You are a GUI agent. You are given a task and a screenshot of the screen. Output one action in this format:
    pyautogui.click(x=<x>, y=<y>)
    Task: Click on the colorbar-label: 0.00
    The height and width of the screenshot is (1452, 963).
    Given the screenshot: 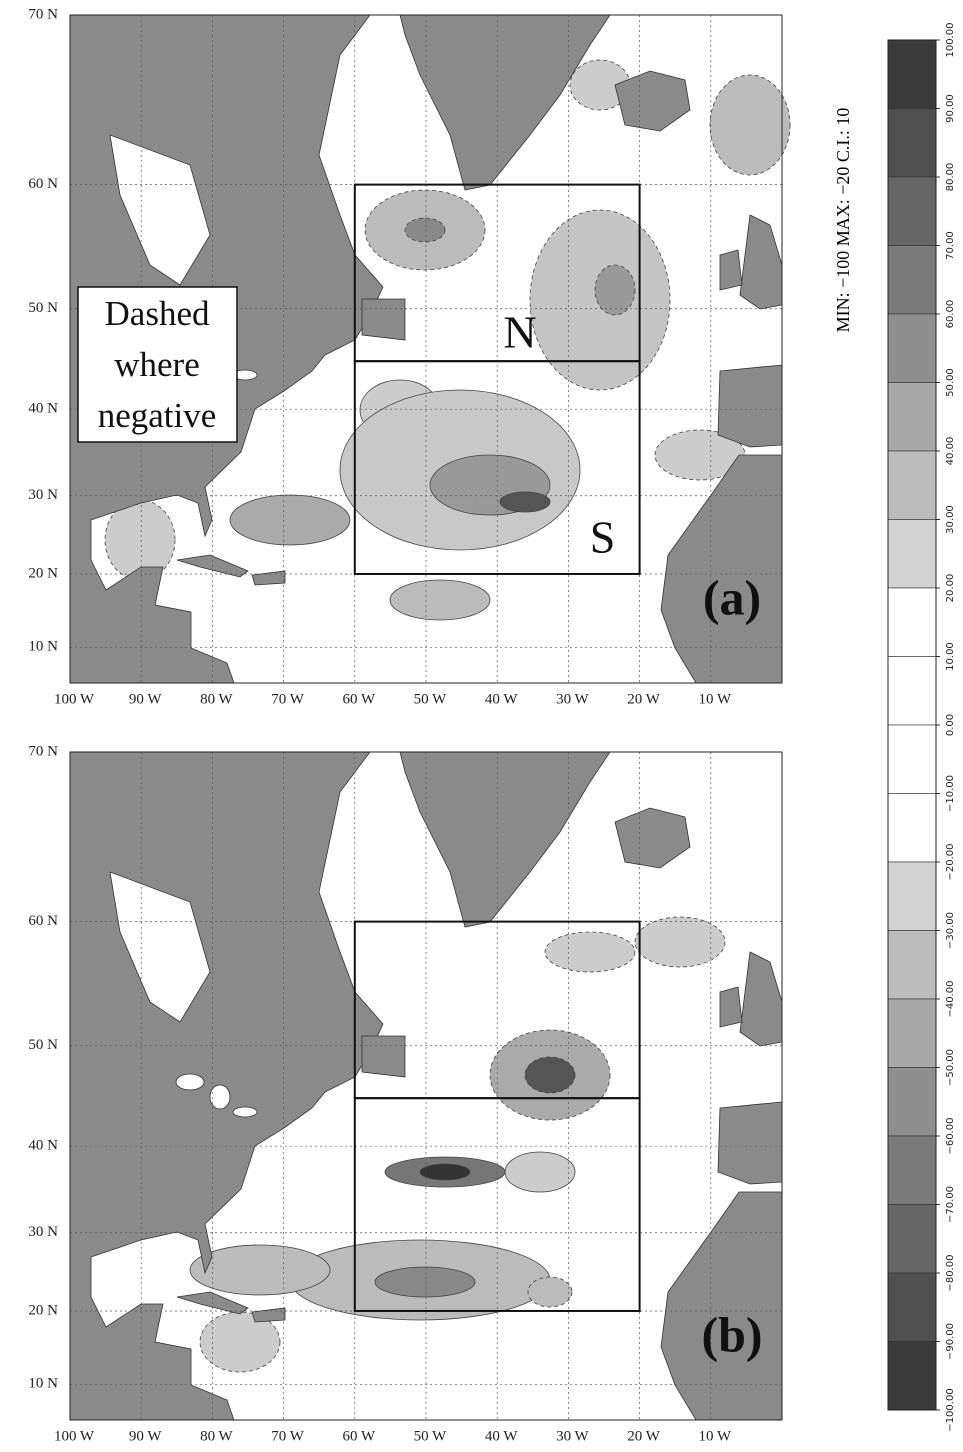 What is the action you would take?
    pyautogui.click(x=950, y=725)
    